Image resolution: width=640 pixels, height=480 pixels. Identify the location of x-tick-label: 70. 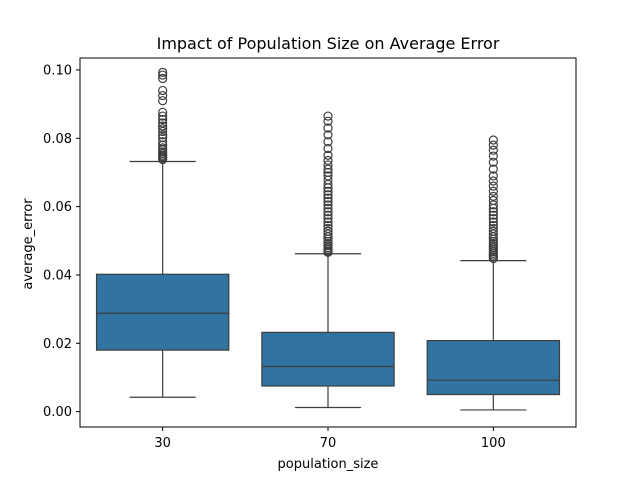
(328, 443).